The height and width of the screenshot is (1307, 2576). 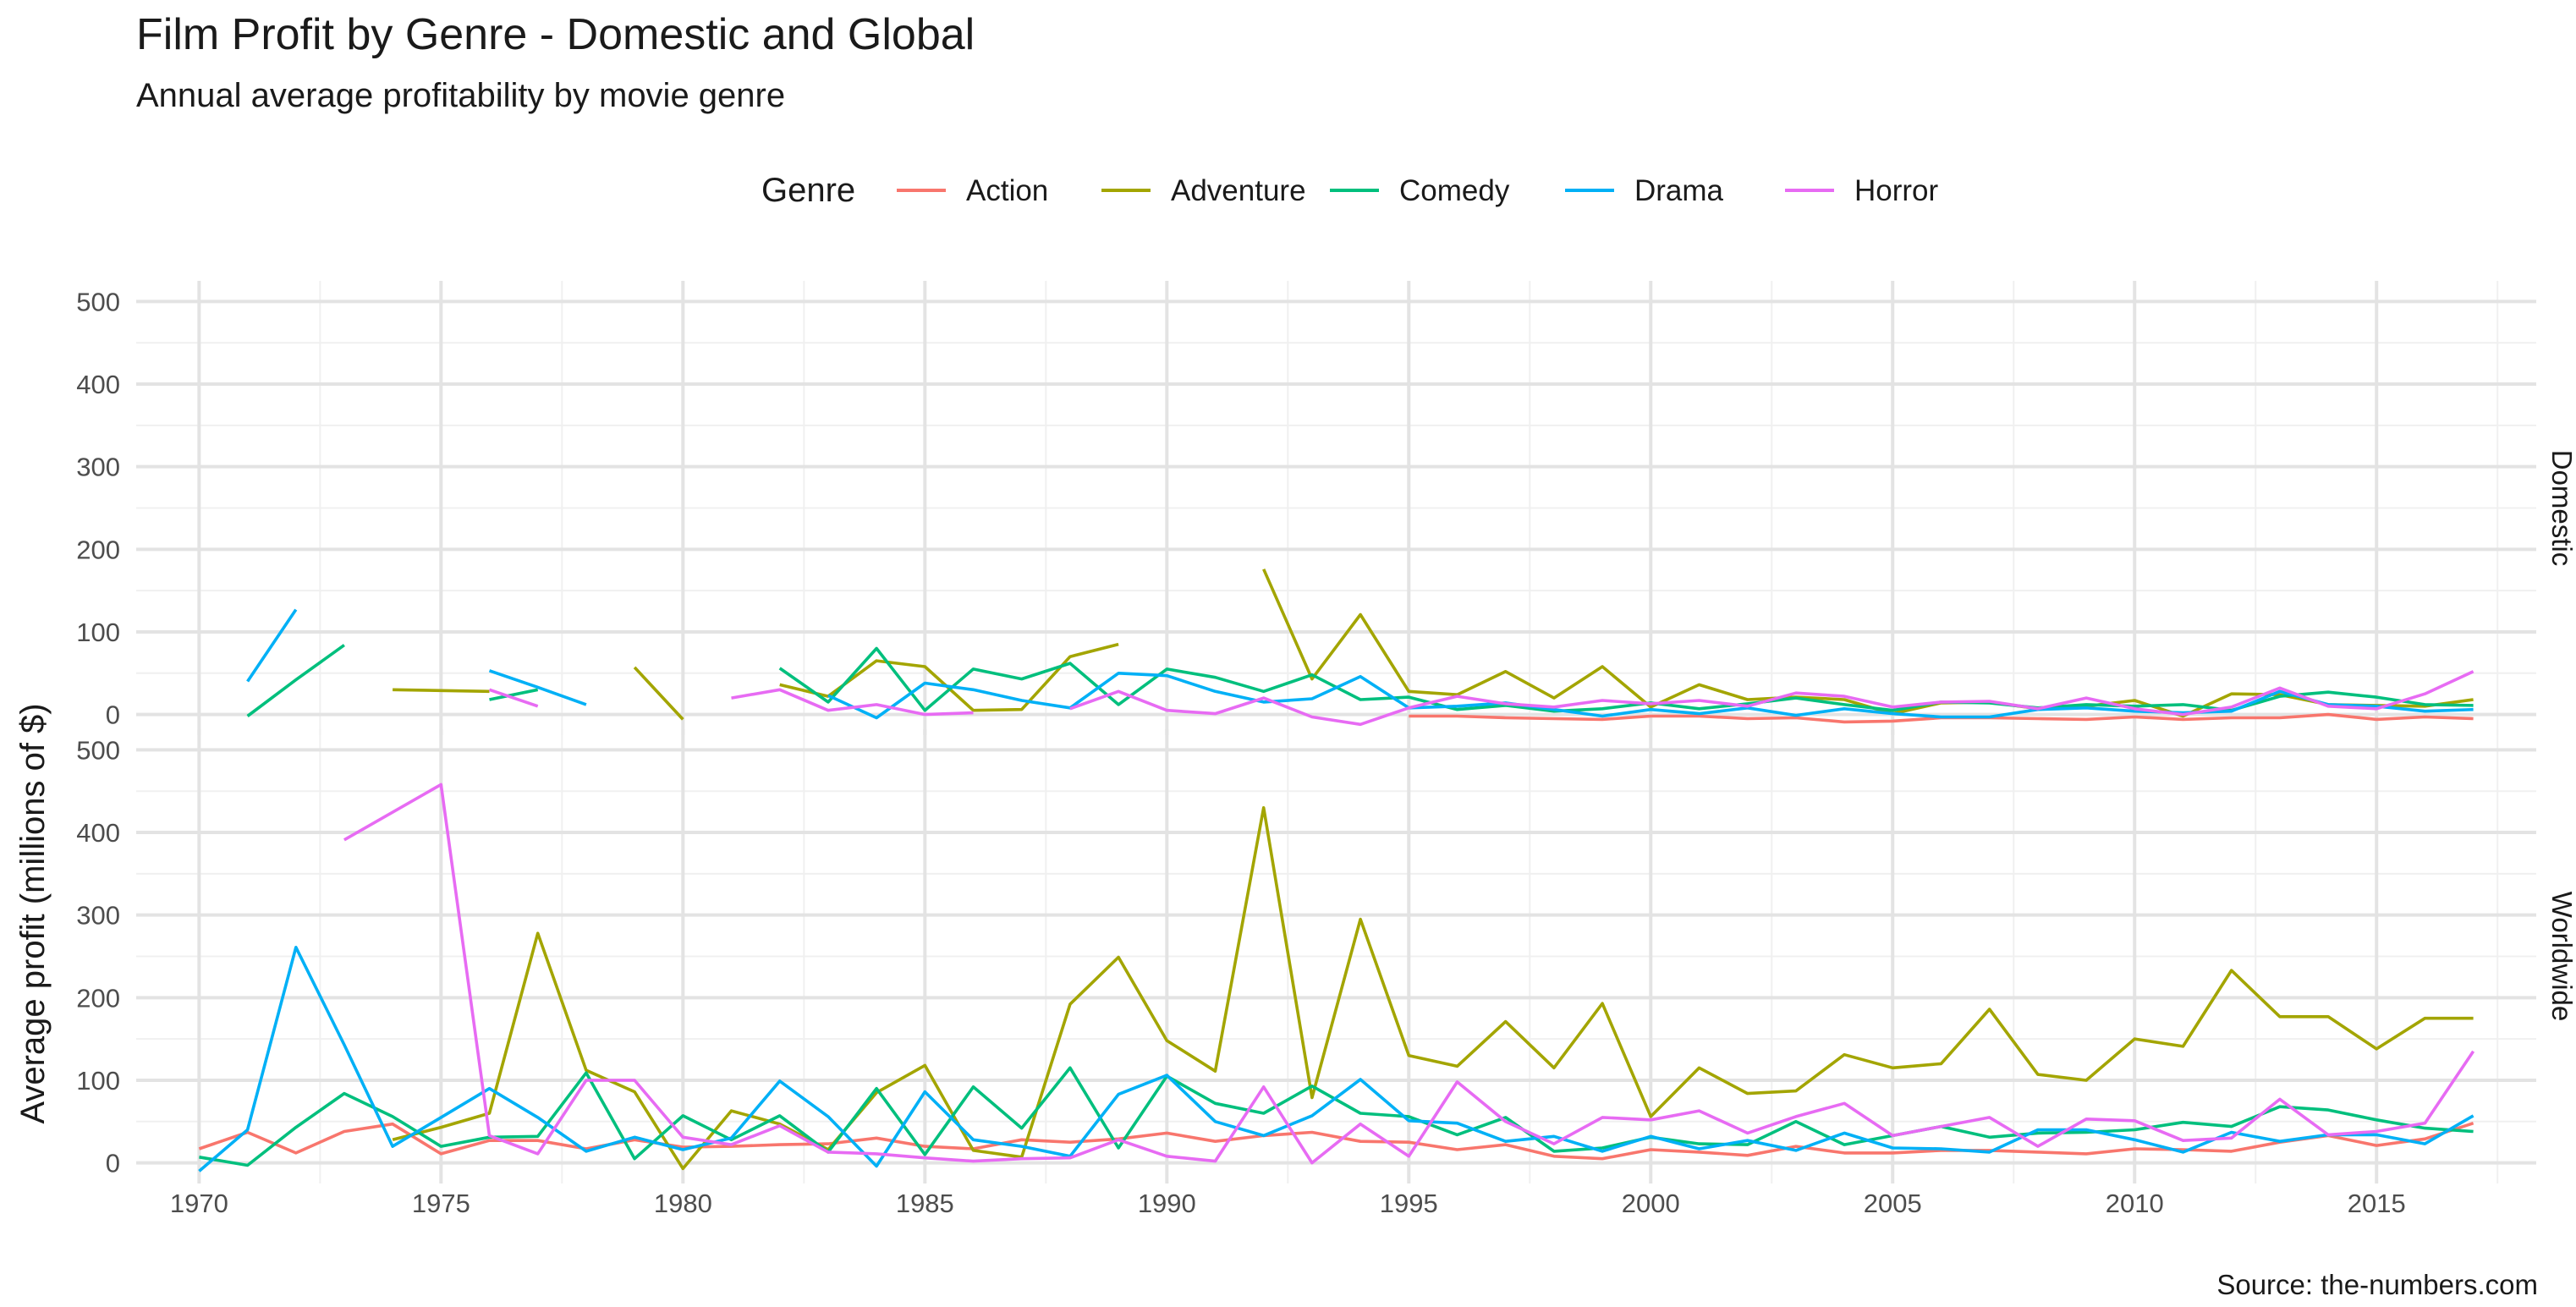 What do you see at coordinates (2377, 1284) in the screenshot?
I see `chart-caption: Source: the-numbers.com` at bounding box center [2377, 1284].